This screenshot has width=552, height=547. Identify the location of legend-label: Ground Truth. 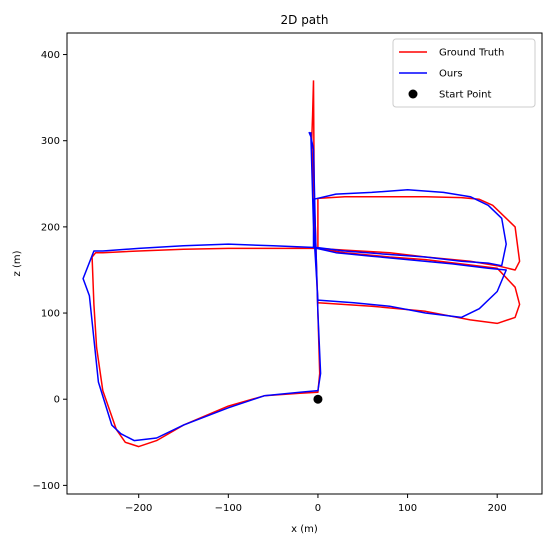
(471, 53).